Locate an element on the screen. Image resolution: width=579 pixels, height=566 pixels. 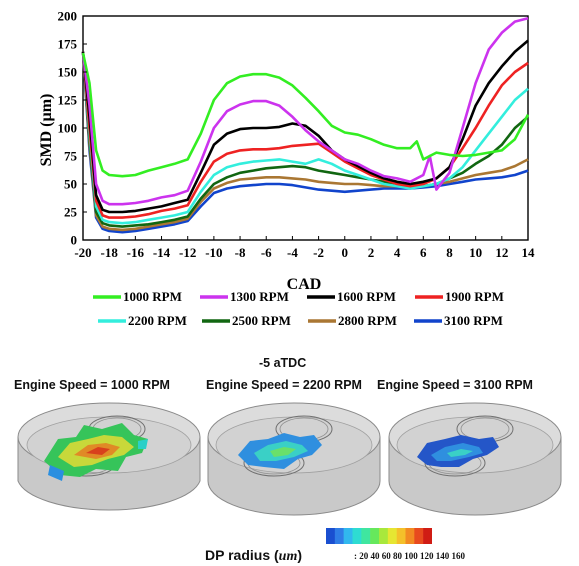
panel-title-2200: Engine Speed = 2200 RPM is located at coordinates (284, 385).